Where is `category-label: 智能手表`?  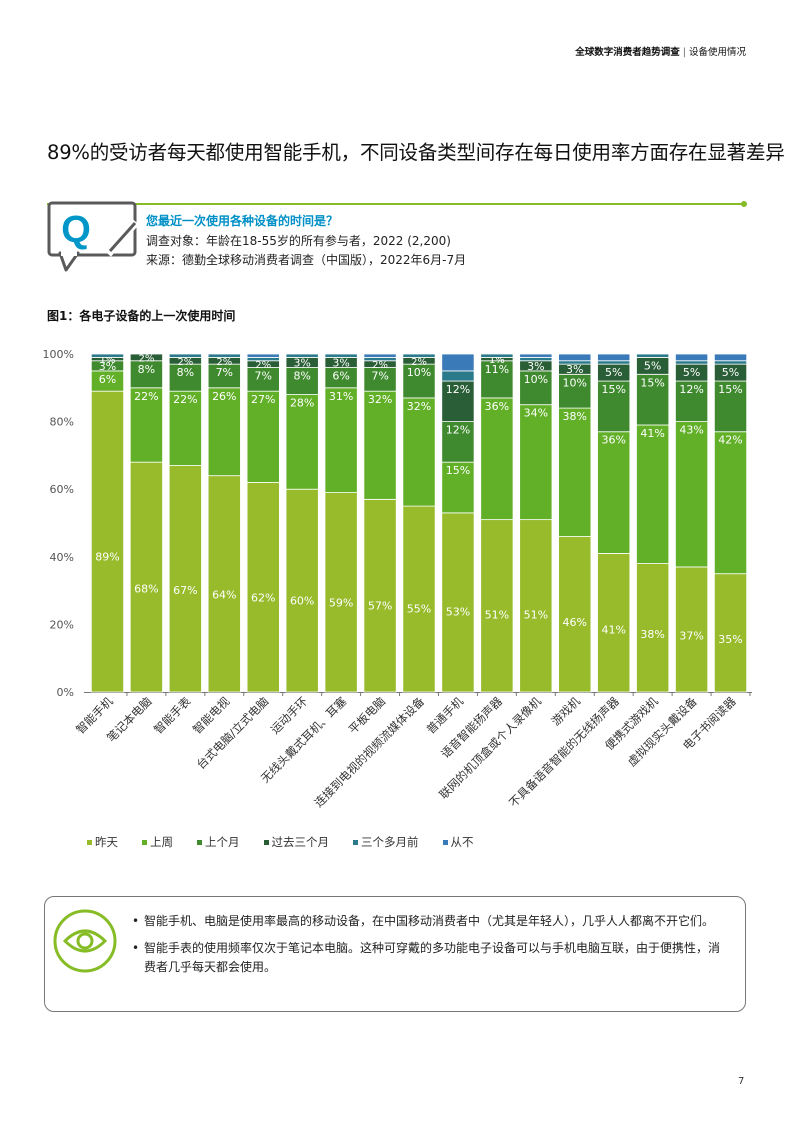 category-label: 智能手表 is located at coordinates (172, 715).